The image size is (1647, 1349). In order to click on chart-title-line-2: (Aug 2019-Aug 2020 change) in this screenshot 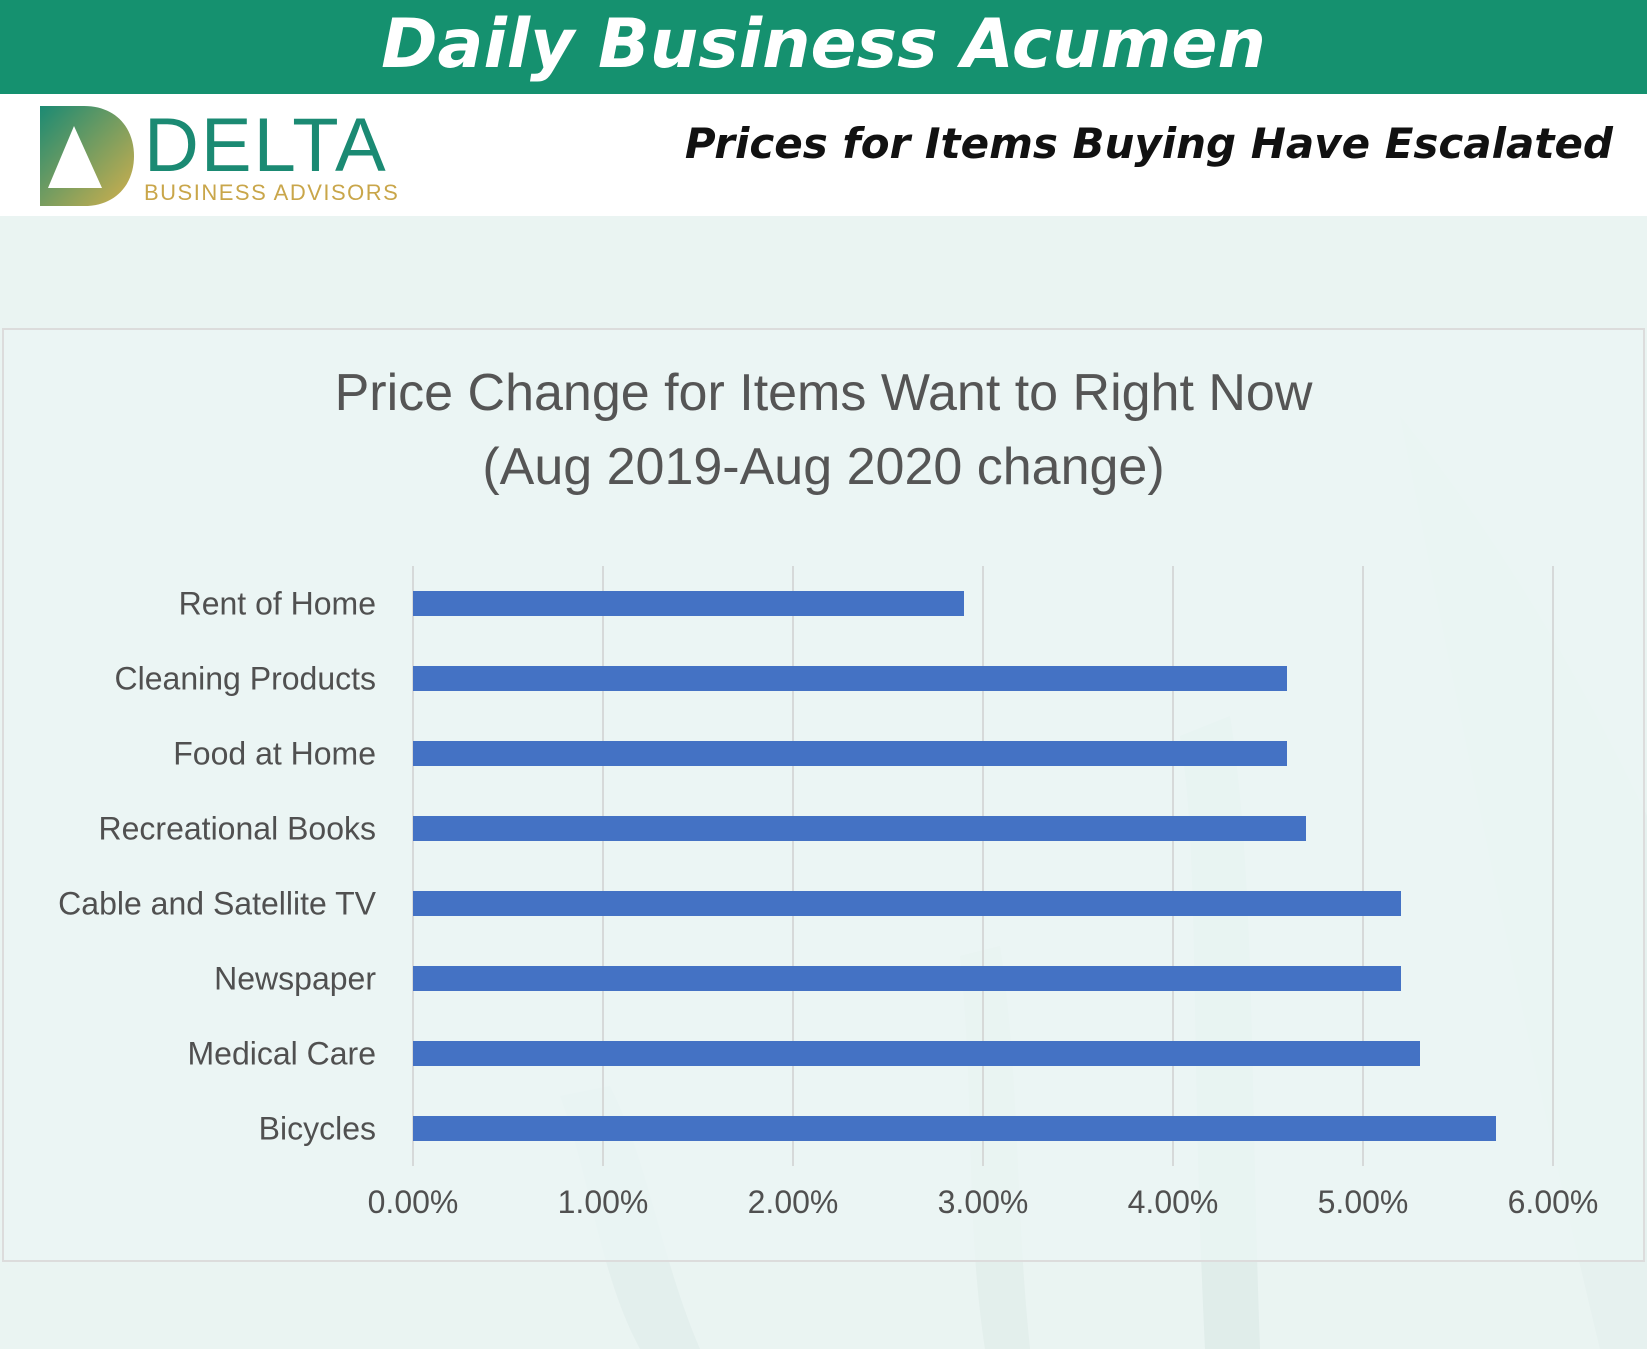, I will do `click(823, 467)`.